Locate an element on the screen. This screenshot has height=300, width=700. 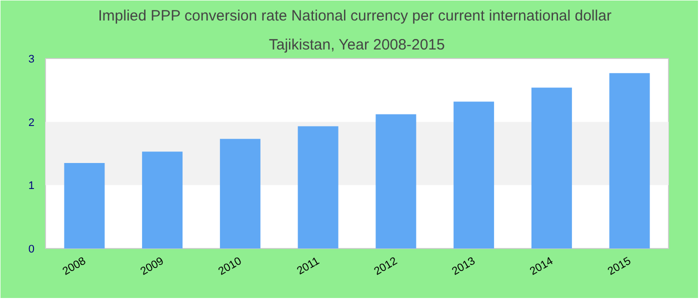
x-tick-label: 2015 is located at coordinates (620, 266).